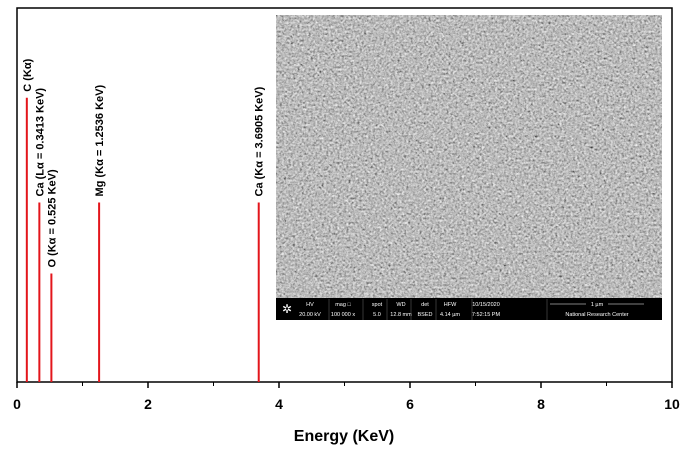  What do you see at coordinates (279, 404) in the screenshot?
I see `x-tick-label: 4` at bounding box center [279, 404].